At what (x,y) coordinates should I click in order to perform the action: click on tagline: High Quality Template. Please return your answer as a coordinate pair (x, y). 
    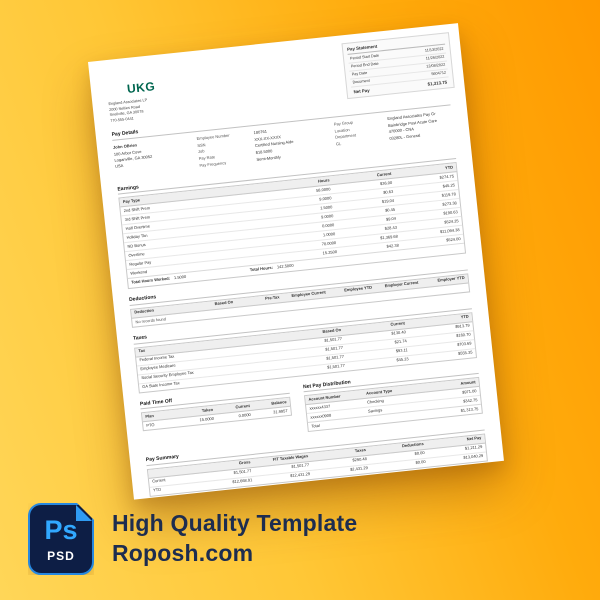
    Looking at the image, I should click on (235, 523).